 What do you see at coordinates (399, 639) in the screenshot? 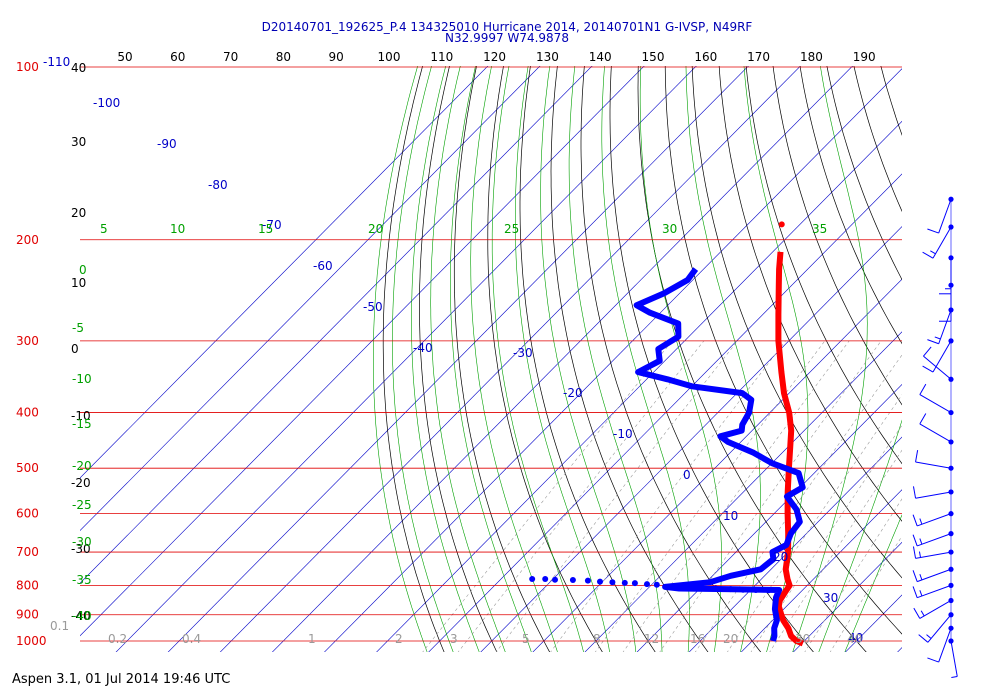
I see `mixing-ratio-label: 2` at bounding box center [399, 639].